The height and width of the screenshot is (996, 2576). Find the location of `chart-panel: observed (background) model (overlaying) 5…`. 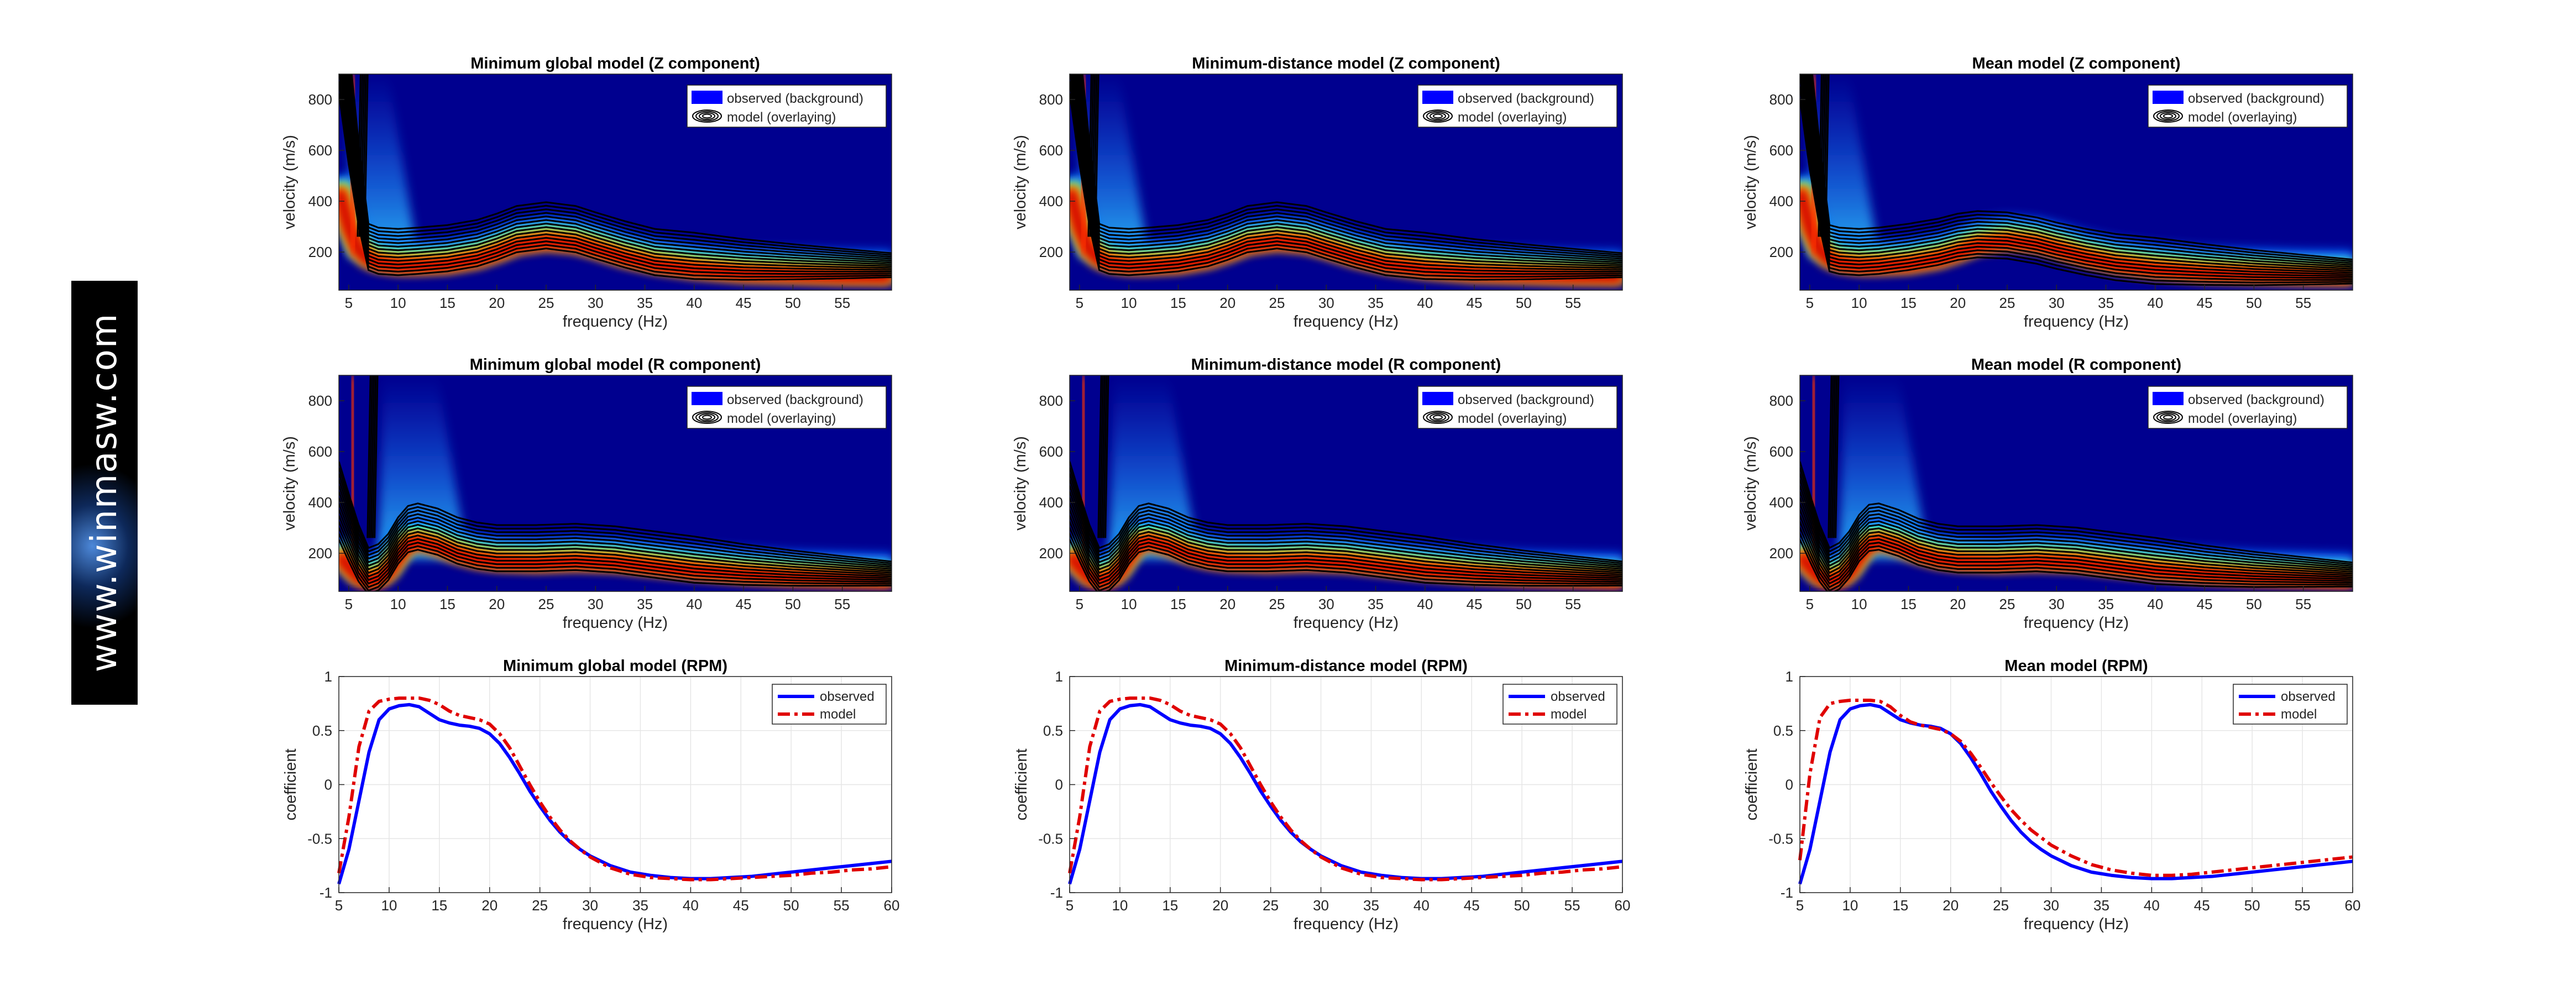

chart-panel: observed (background) model (overlaying) 5… is located at coordinates (1317, 494).